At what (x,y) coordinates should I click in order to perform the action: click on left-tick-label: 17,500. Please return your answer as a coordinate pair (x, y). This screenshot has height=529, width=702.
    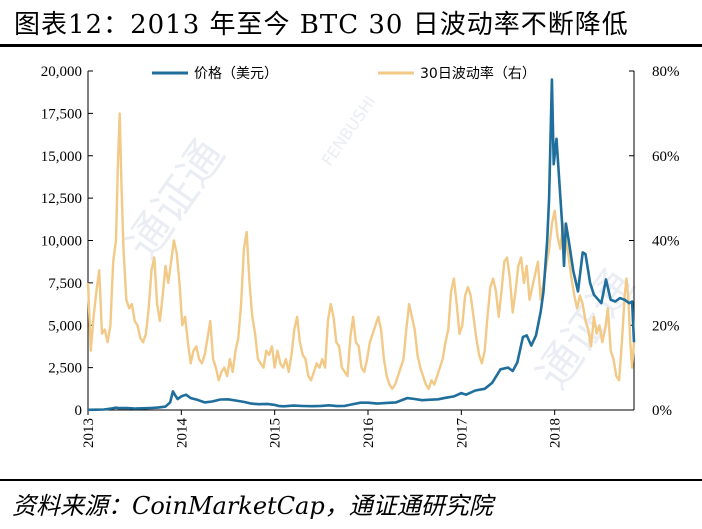
    Looking at the image, I should click on (61, 114).